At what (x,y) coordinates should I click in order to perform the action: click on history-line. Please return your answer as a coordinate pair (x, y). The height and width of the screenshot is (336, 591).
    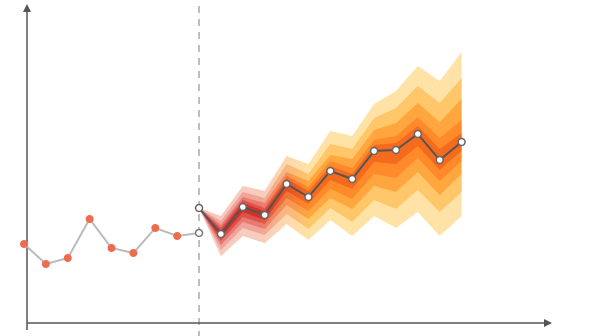
    Looking at the image, I should click on (111, 241).